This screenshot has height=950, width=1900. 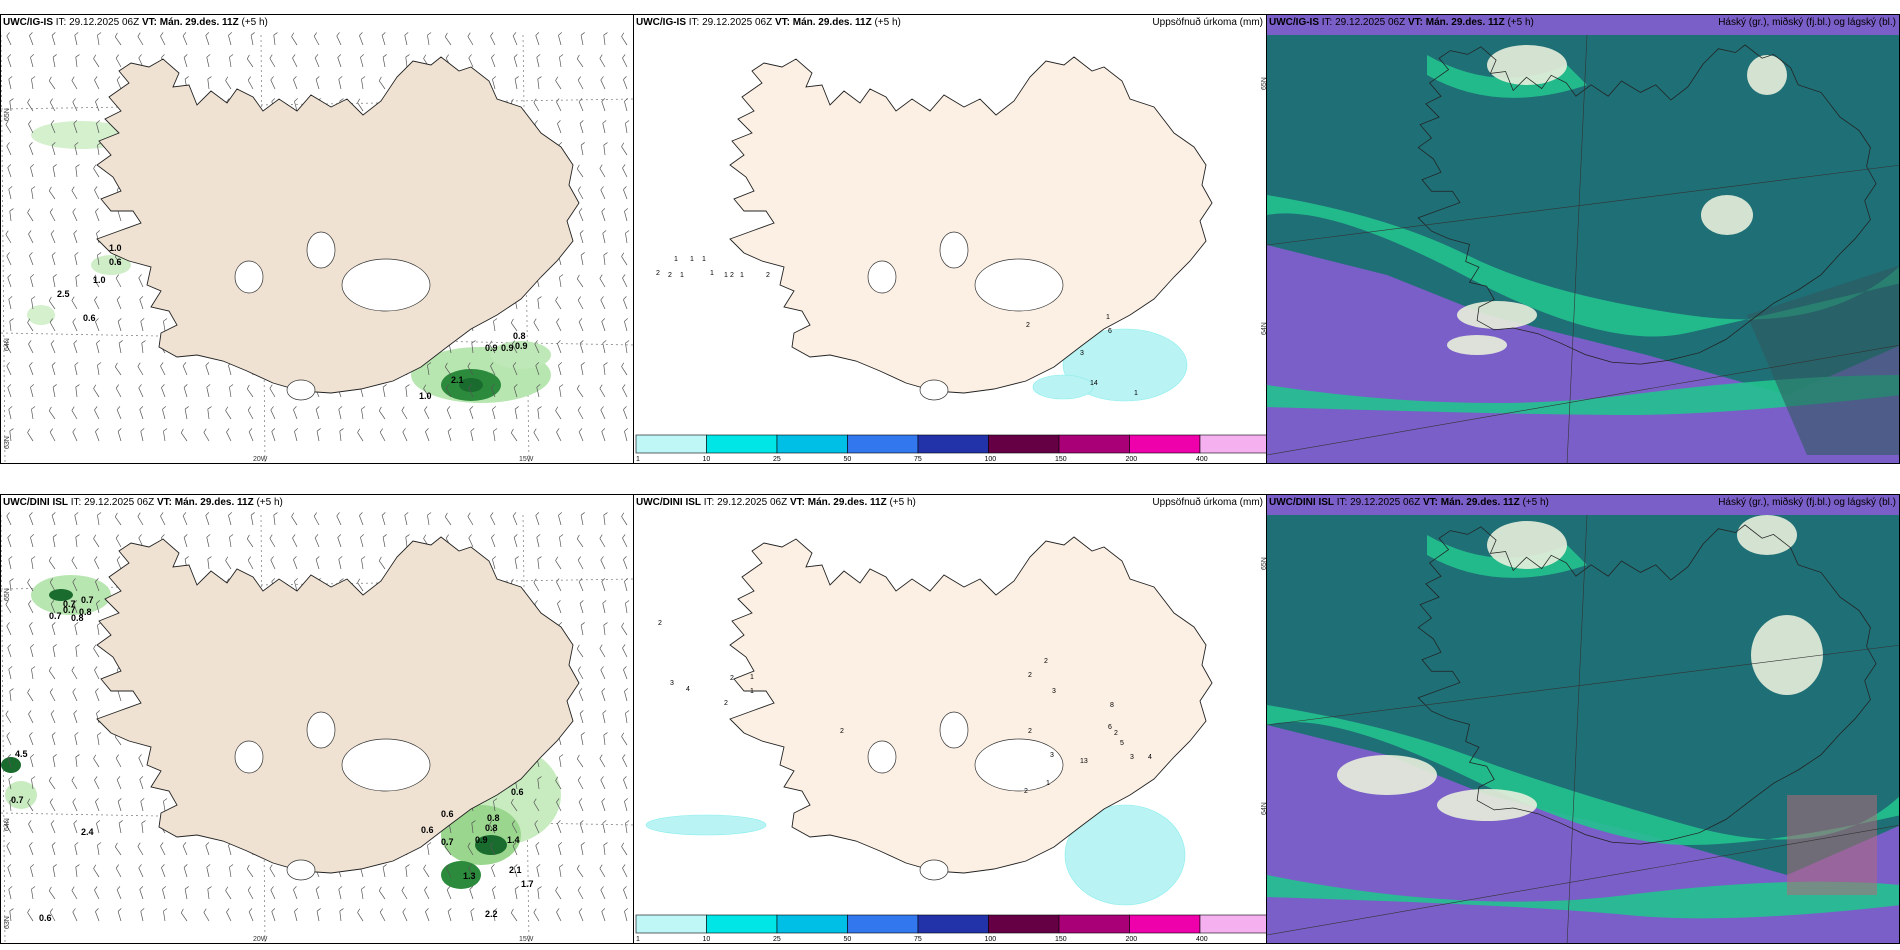 I want to click on vt-label: VT:, so click(x=149, y=22).